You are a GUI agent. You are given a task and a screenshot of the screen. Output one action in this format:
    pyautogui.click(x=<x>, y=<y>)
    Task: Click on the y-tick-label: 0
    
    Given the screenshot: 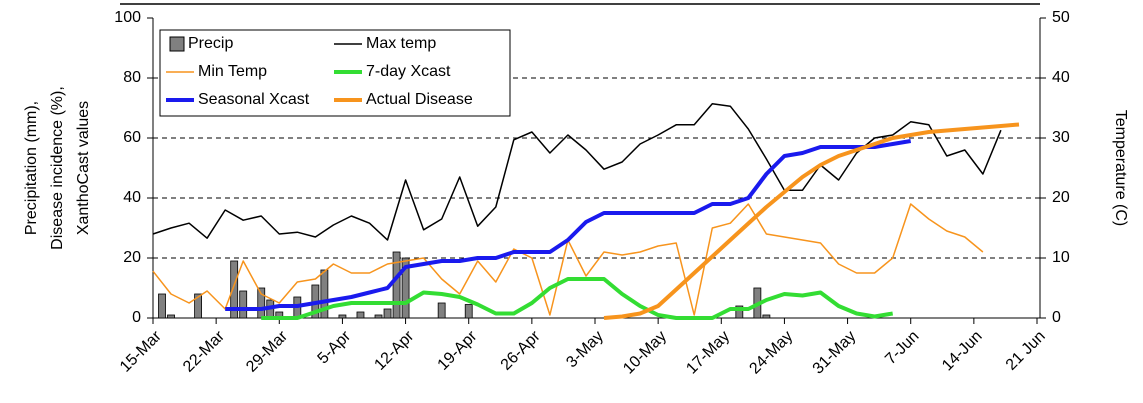 What is the action you would take?
    pyautogui.click(x=136, y=317)
    